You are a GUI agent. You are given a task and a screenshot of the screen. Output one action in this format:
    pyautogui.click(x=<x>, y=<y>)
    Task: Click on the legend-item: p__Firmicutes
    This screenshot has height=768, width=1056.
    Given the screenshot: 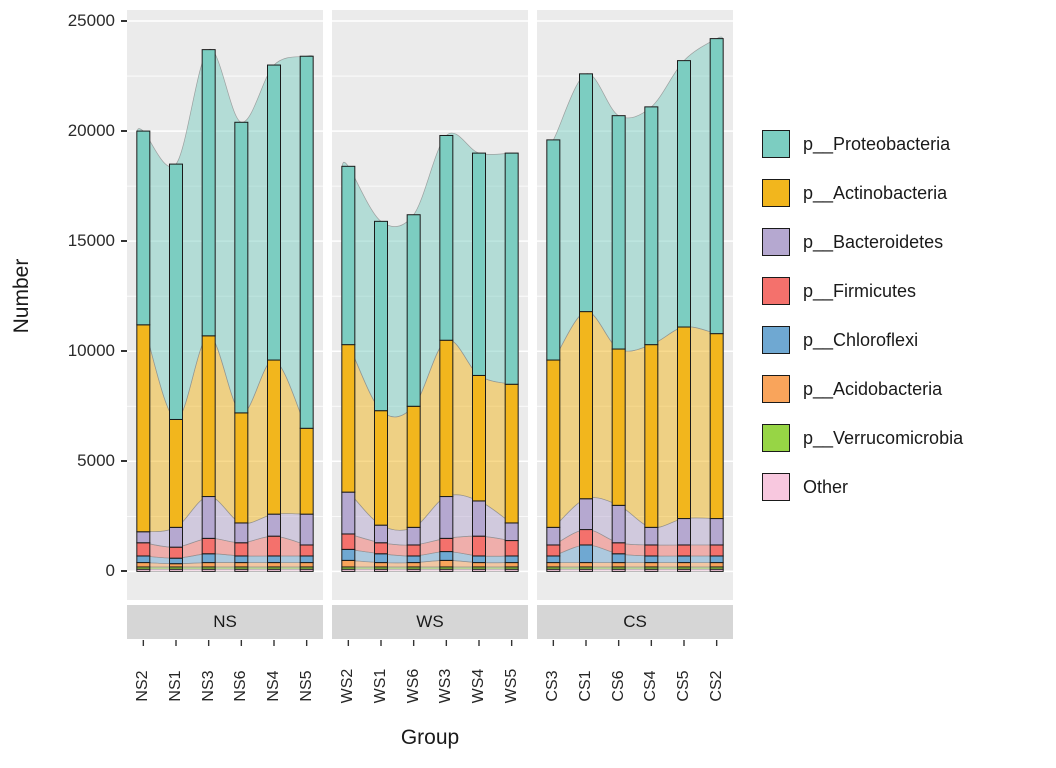 What is the action you would take?
    pyautogui.click(x=862, y=291)
    